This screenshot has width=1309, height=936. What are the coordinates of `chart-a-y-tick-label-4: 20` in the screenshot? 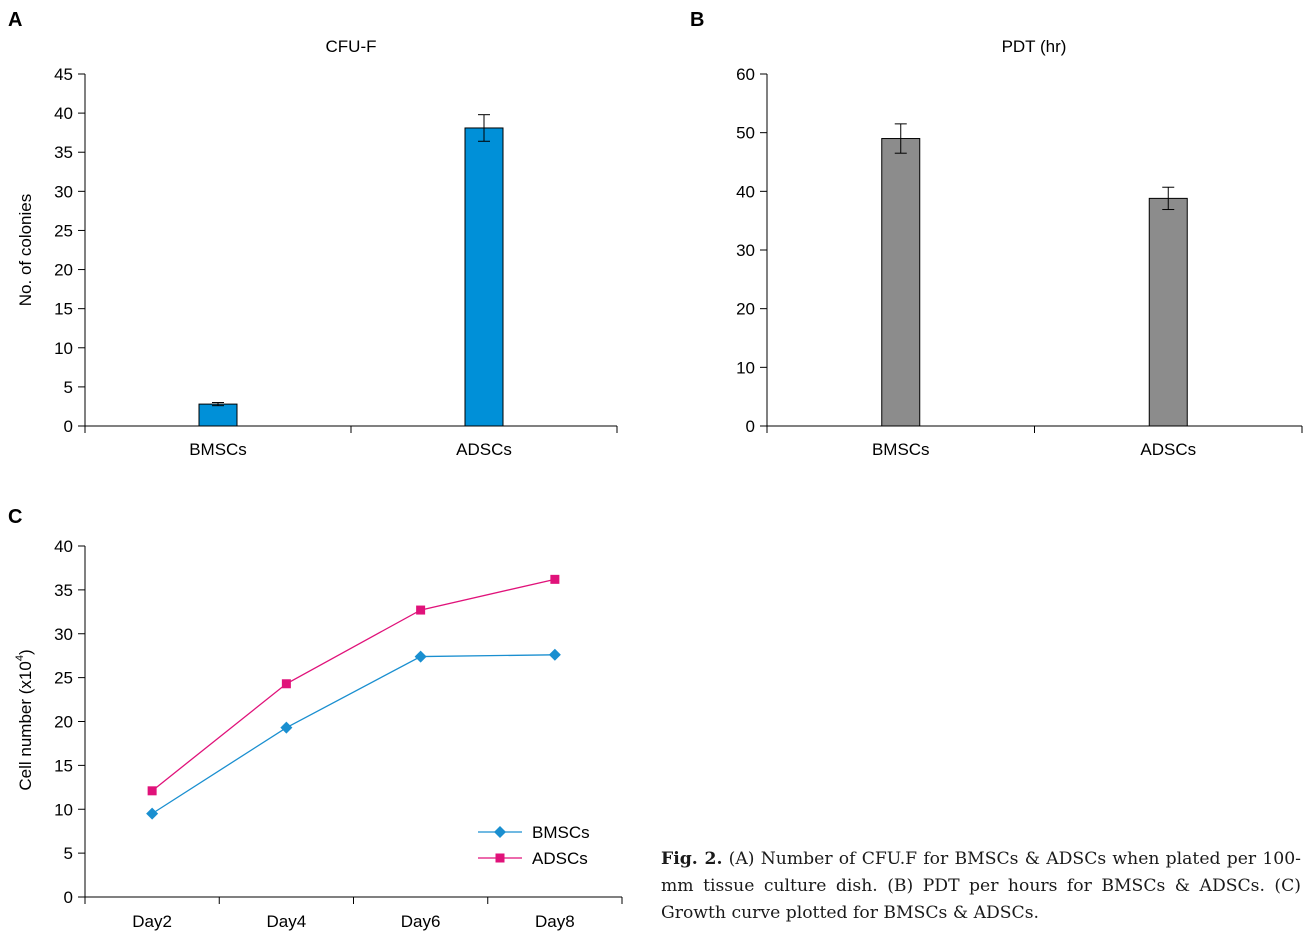 It's located at (63, 270).